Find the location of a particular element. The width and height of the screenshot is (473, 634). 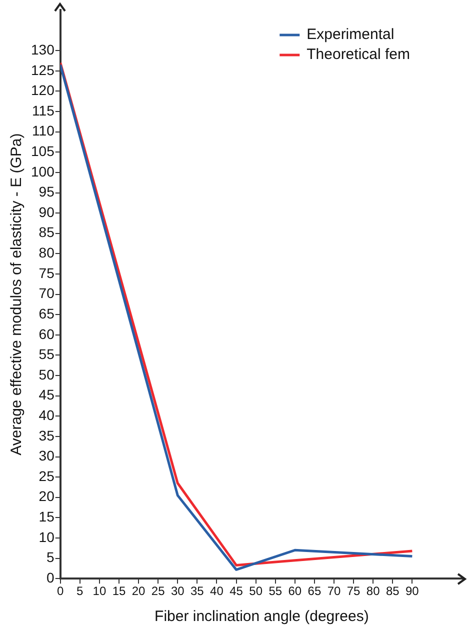

y-tick-label: 55 is located at coordinates (46, 354).